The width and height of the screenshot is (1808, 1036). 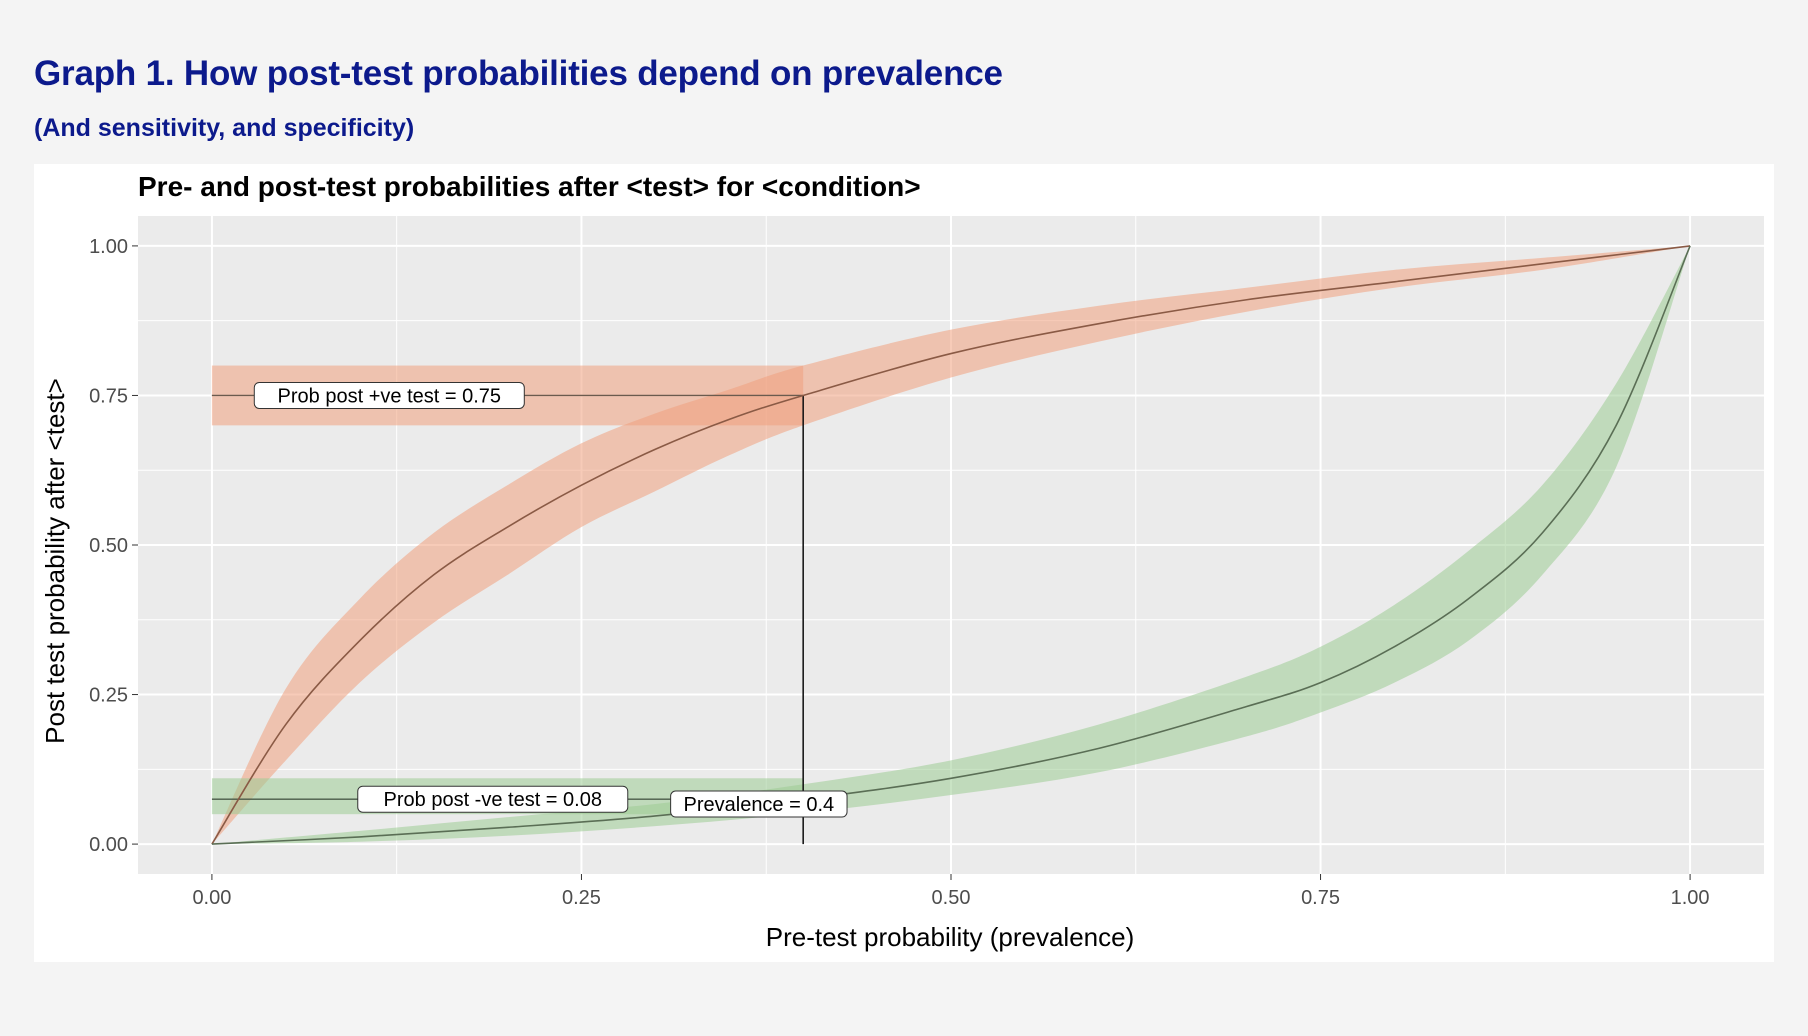 I want to click on x-tick-label-3: 0.75, so click(x=1320, y=898).